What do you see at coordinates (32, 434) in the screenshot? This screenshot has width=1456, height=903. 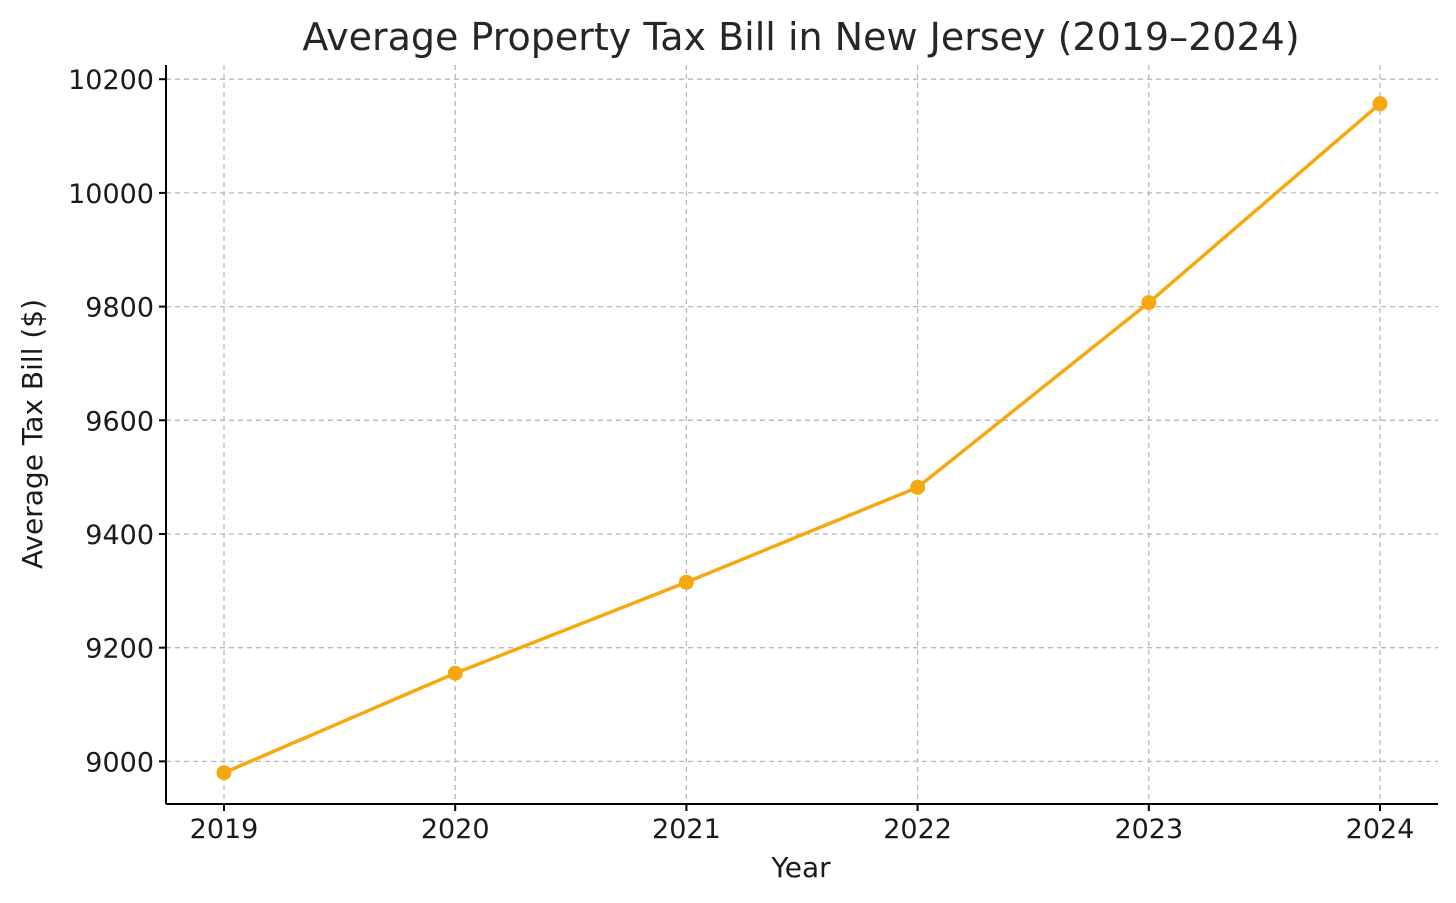 I see `y-axis-title: Average Tax Bill ($)` at bounding box center [32, 434].